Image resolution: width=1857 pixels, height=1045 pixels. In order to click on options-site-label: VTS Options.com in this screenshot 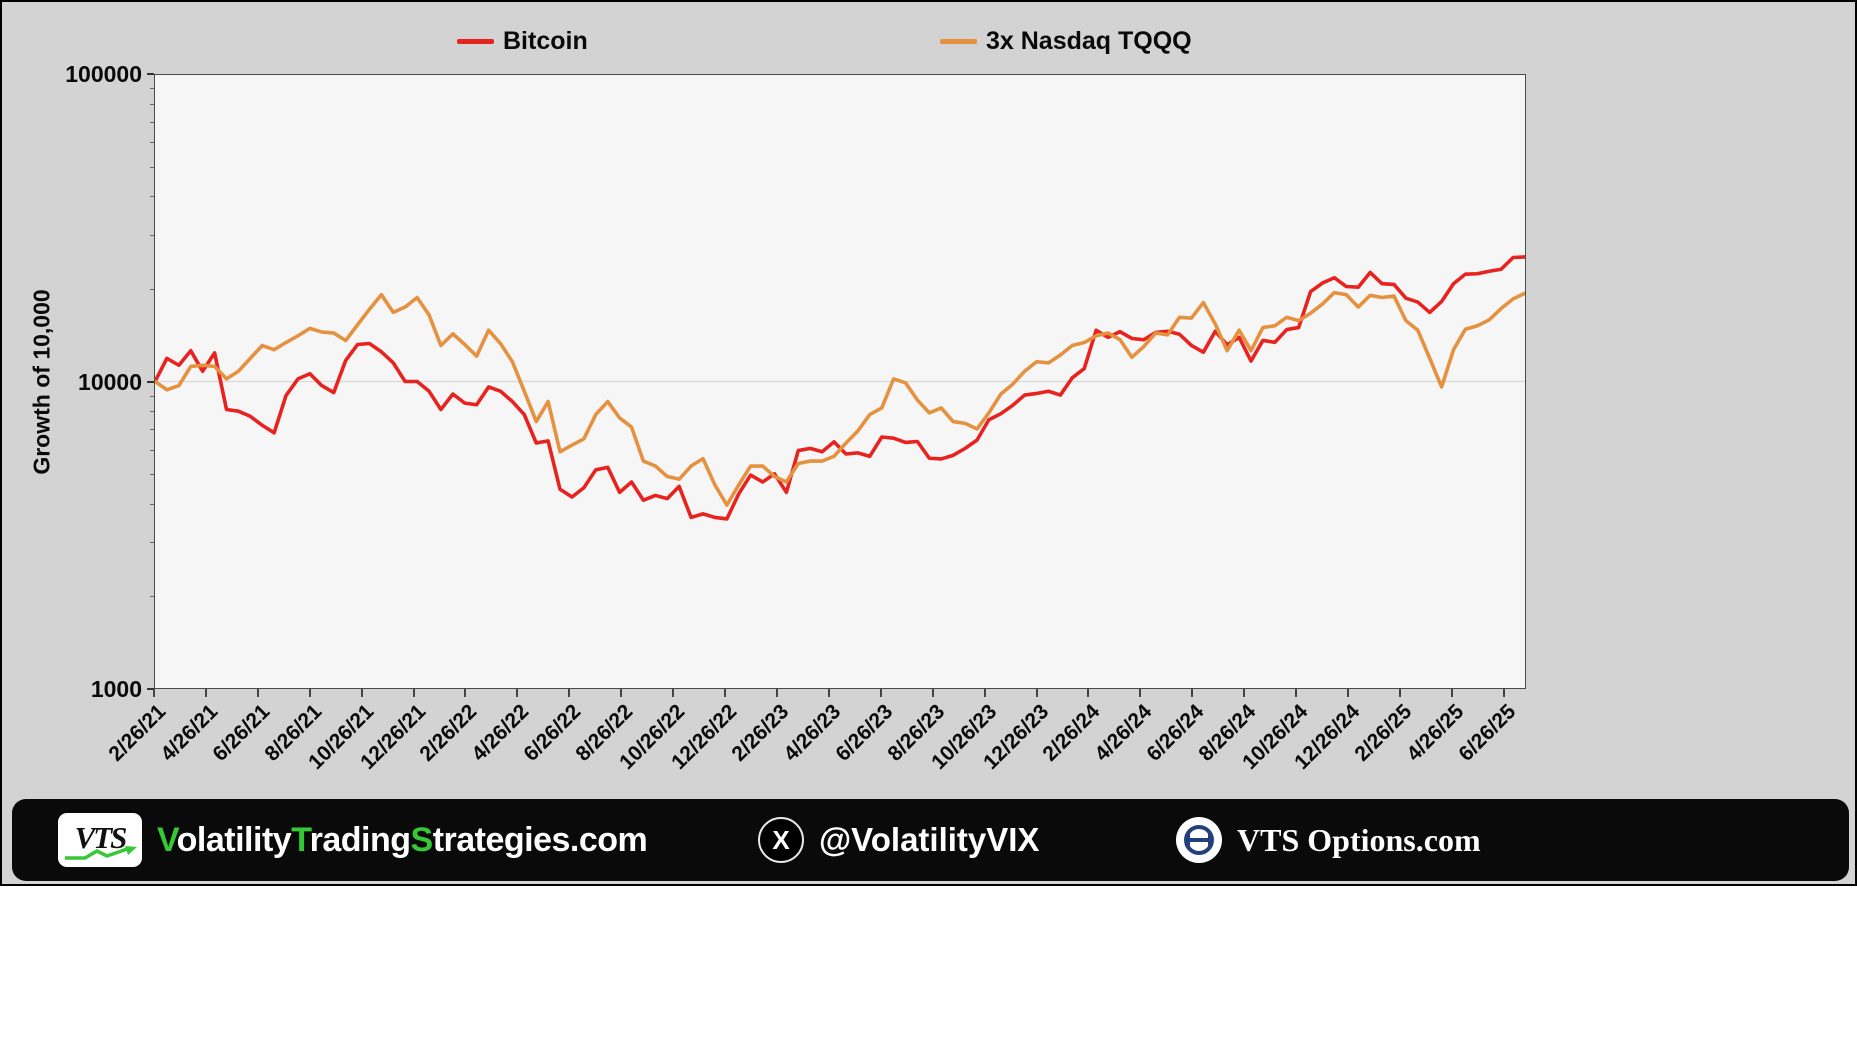, I will do `click(1359, 839)`.